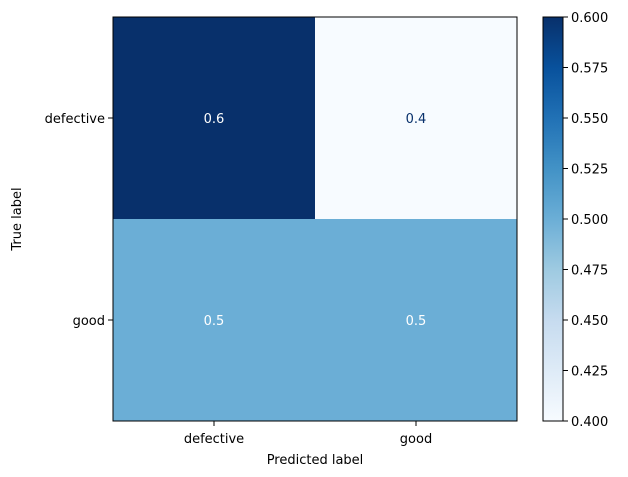  Describe the element at coordinates (589, 69) in the screenshot. I see `colorbar-tick-label: 0.575` at that location.